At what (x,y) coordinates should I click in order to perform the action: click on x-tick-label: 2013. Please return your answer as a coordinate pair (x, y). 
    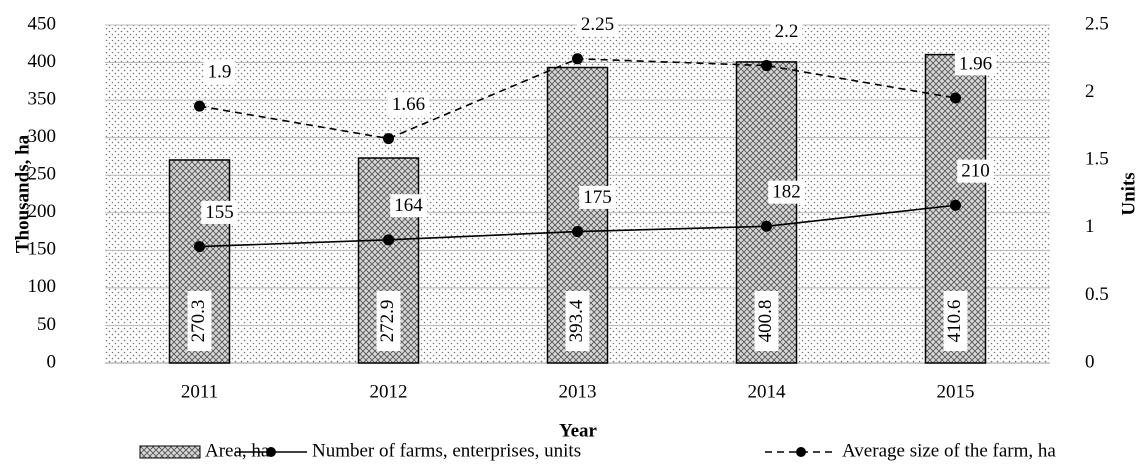
    Looking at the image, I should click on (578, 391).